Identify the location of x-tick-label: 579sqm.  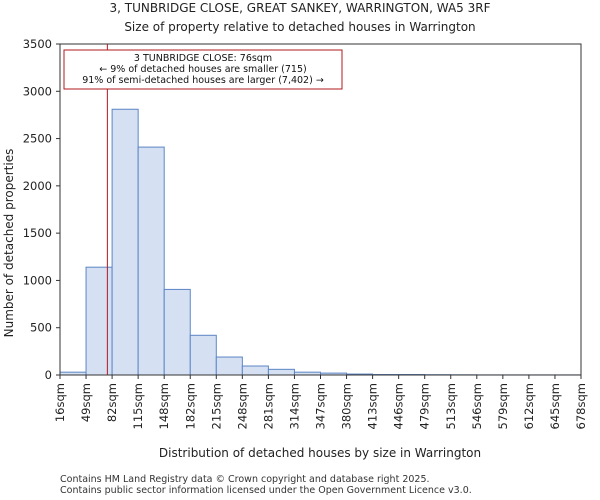
(503, 406).